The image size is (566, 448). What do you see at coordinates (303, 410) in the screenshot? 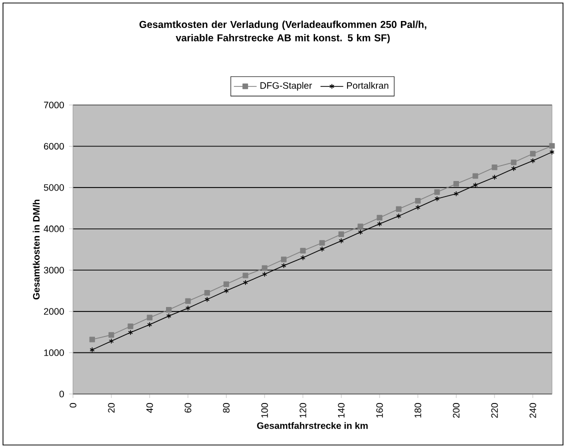
I see `x-tick-label: 120` at bounding box center [303, 410].